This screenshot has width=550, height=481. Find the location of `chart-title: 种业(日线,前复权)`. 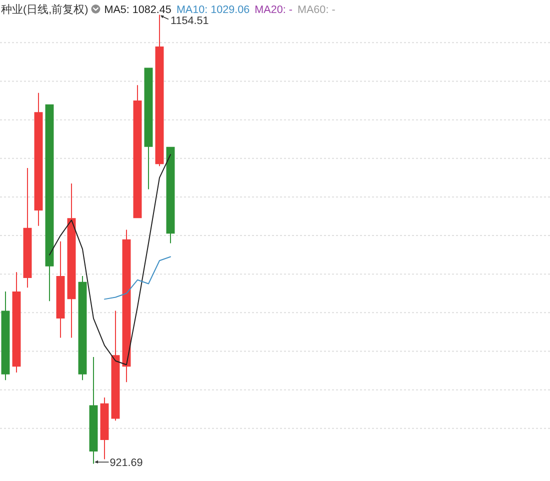

chart-title: 种业(日线,前复权) is located at coordinates (44, 9).